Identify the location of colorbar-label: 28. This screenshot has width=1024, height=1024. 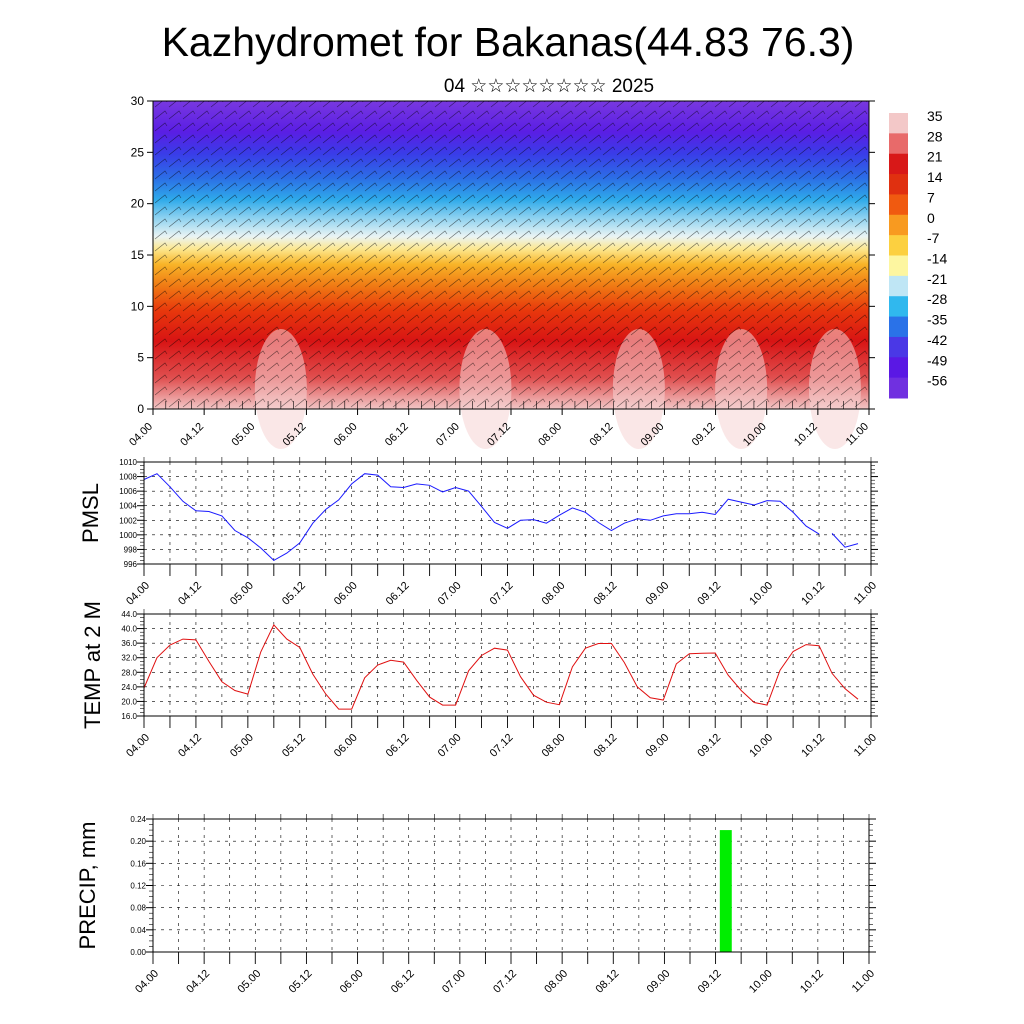
(935, 136).